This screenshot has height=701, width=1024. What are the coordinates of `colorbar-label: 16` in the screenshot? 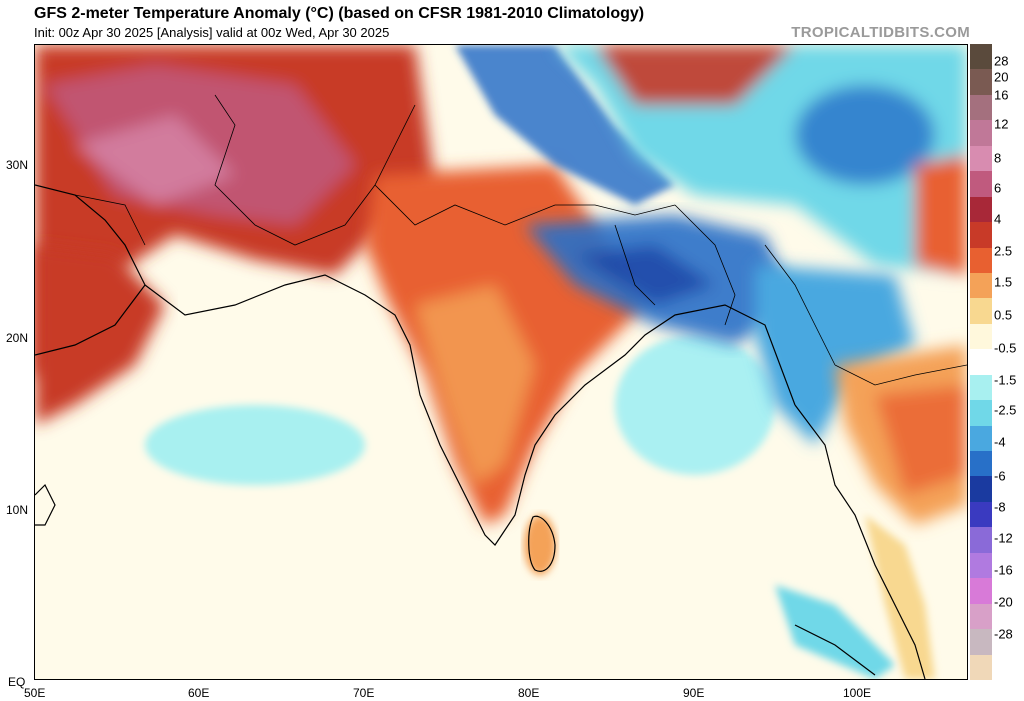 It's located at (1001, 95).